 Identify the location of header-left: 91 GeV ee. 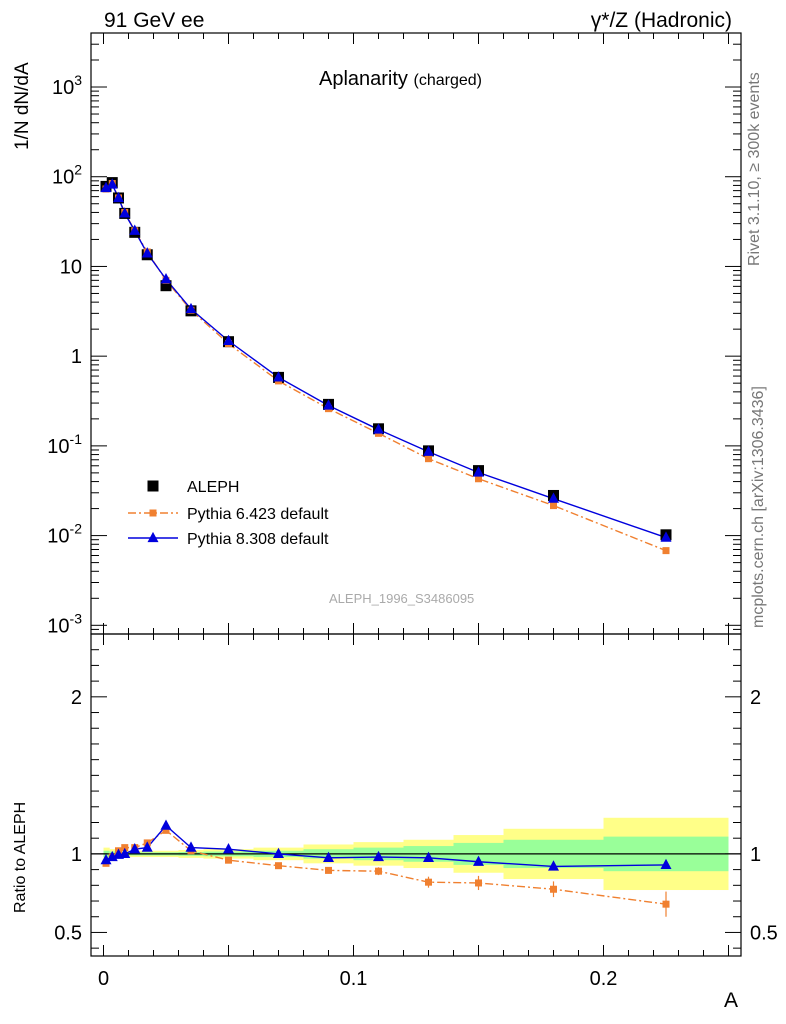
(154, 20).